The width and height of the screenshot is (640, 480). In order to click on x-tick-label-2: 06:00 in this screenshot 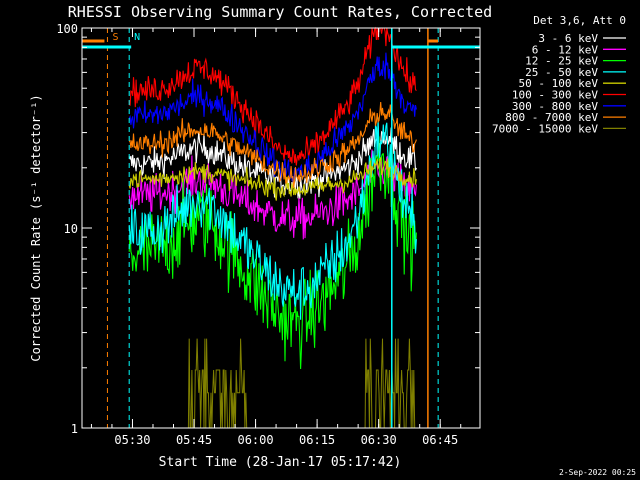, I will do `click(255, 440)`.